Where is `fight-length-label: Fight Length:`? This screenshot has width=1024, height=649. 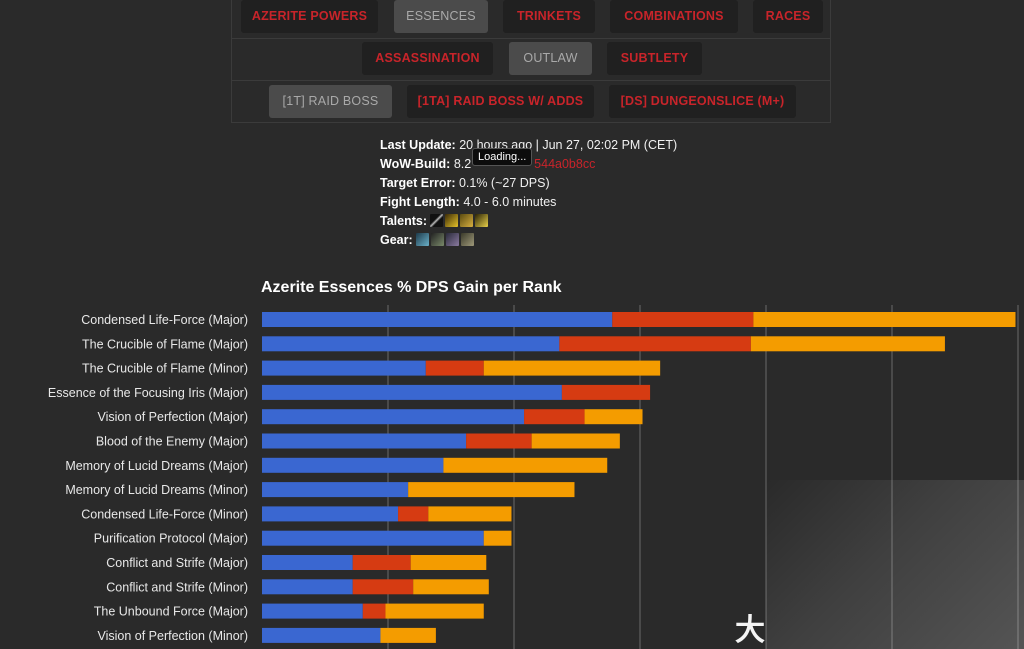 fight-length-label: Fight Length: is located at coordinates (420, 202).